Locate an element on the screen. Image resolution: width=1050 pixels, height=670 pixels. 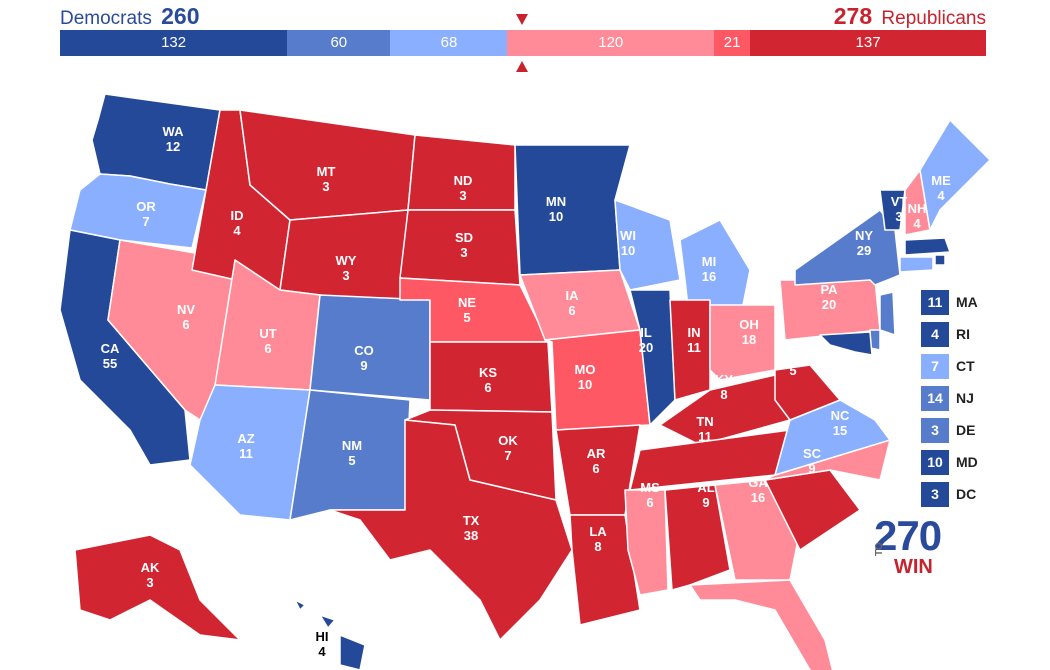
state-ms is located at coordinates (646, 542).